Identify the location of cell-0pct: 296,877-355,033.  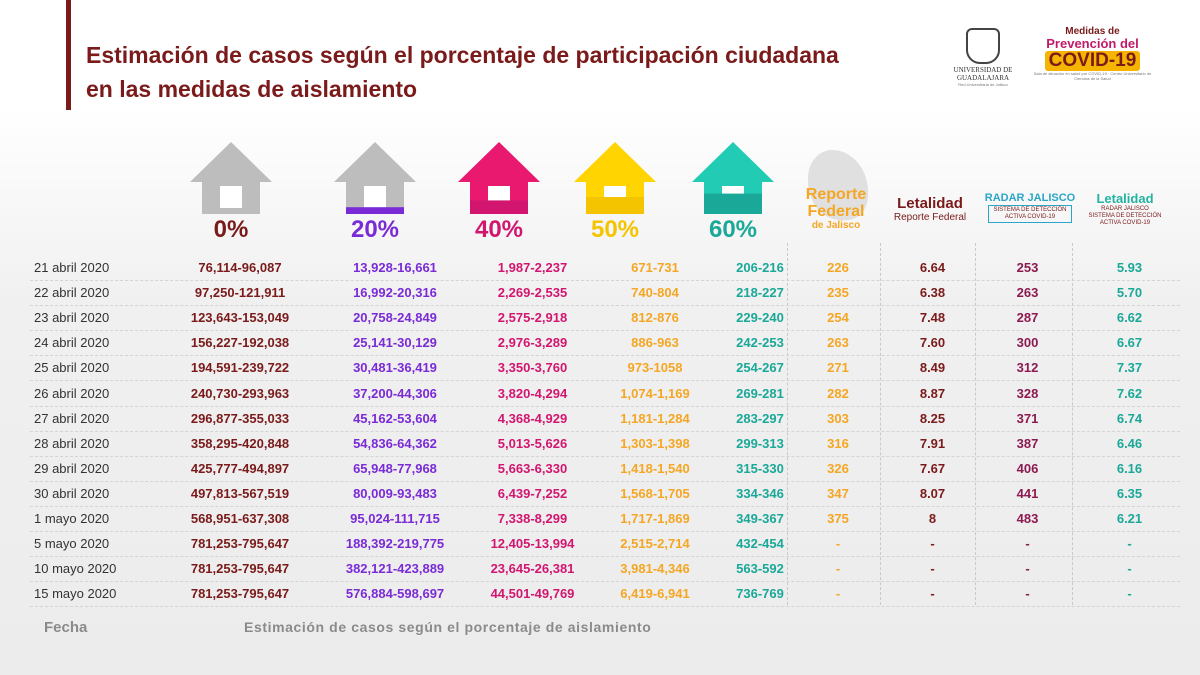
(240, 418).